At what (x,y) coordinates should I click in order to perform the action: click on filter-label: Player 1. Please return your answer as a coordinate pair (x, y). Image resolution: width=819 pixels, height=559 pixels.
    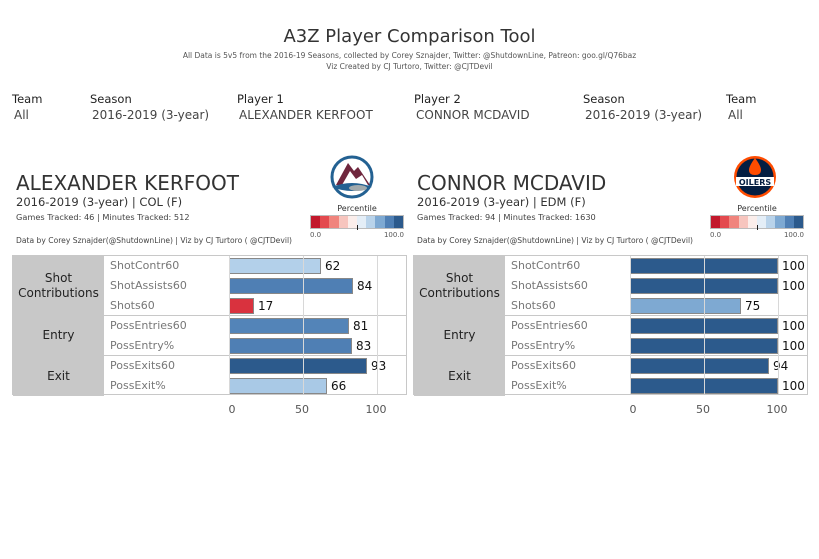
    Looking at the image, I should click on (260, 99).